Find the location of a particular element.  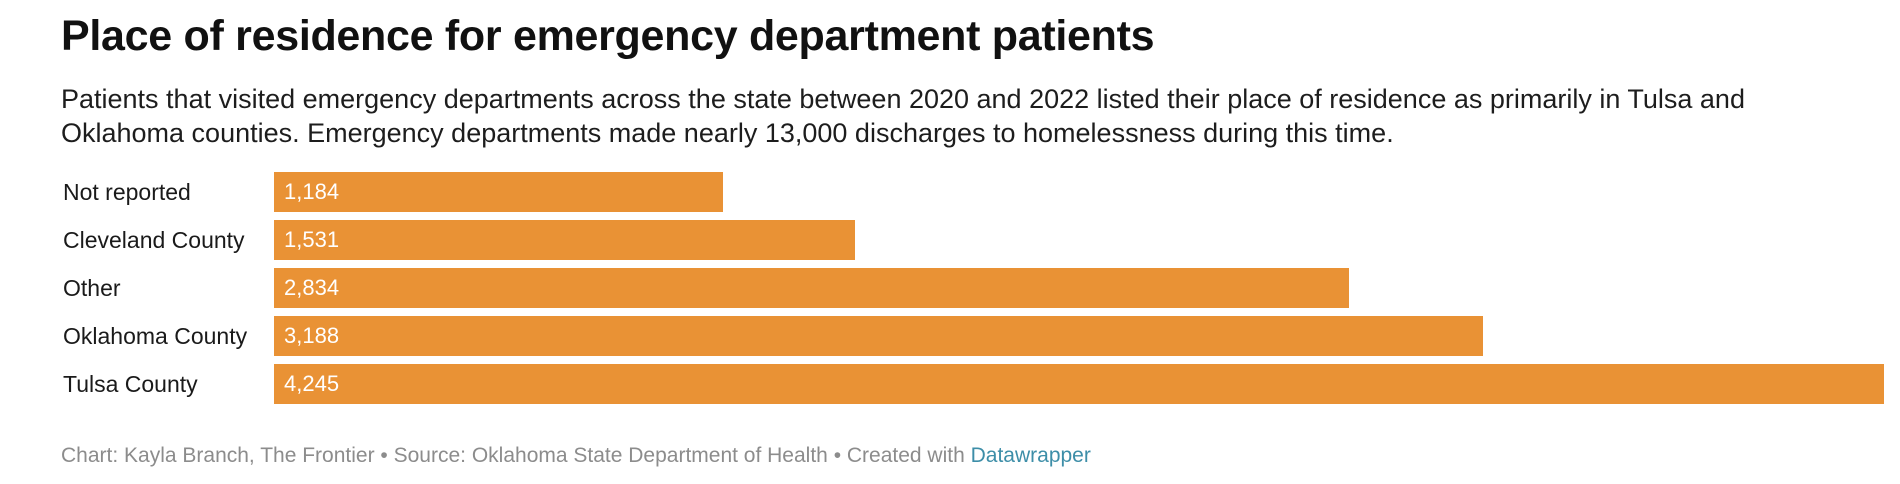

bar-row: Other 2,834 is located at coordinates (950, 288).